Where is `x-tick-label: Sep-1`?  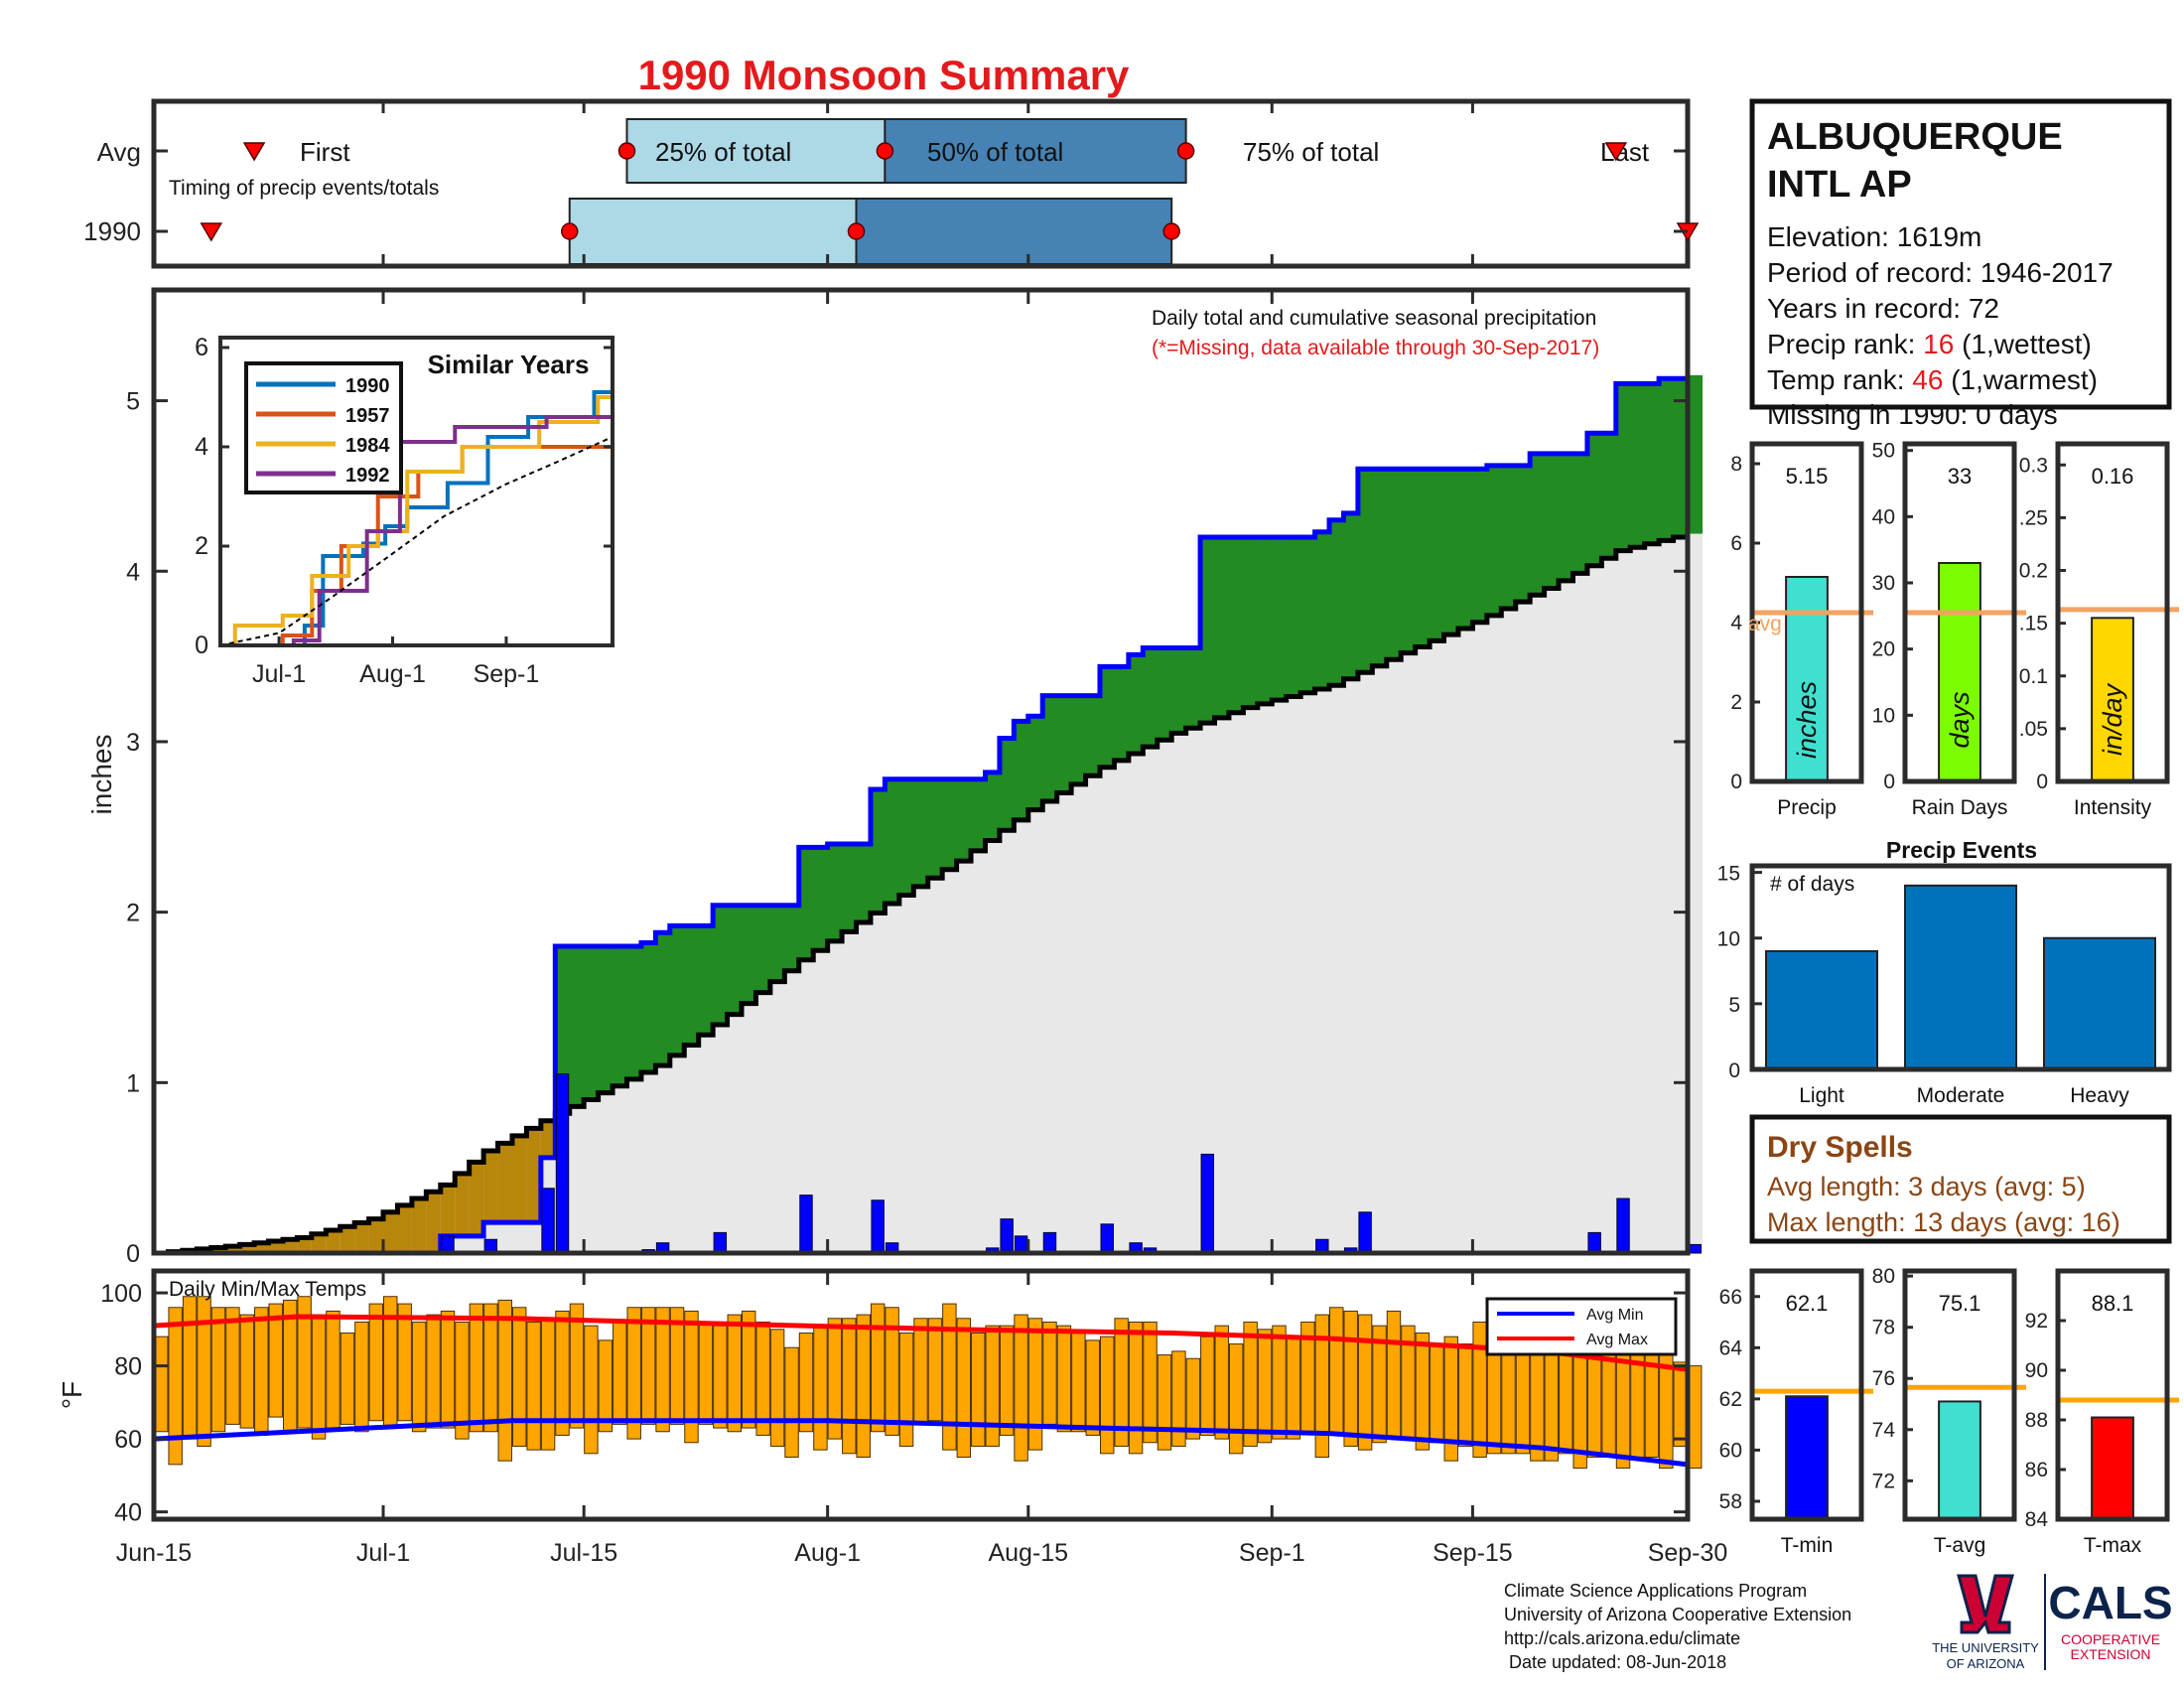
x-tick-label: Sep-1 is located at coordinates (1272, 1553).